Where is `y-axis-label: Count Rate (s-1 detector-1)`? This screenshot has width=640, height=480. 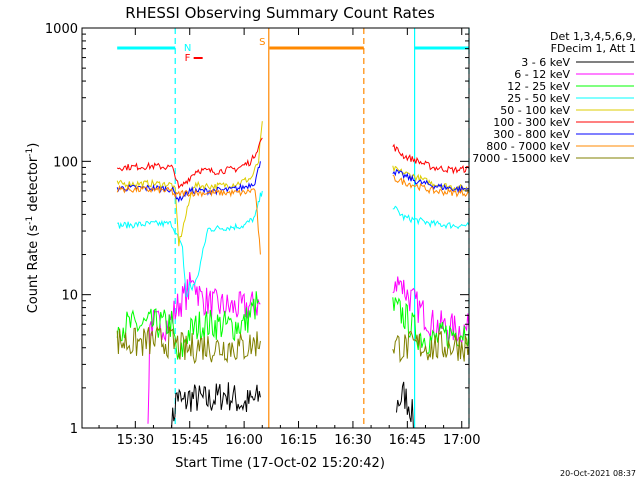 y-axis-label: Count Rate (s-1 detector-1) is located at coordinates (33, 228).